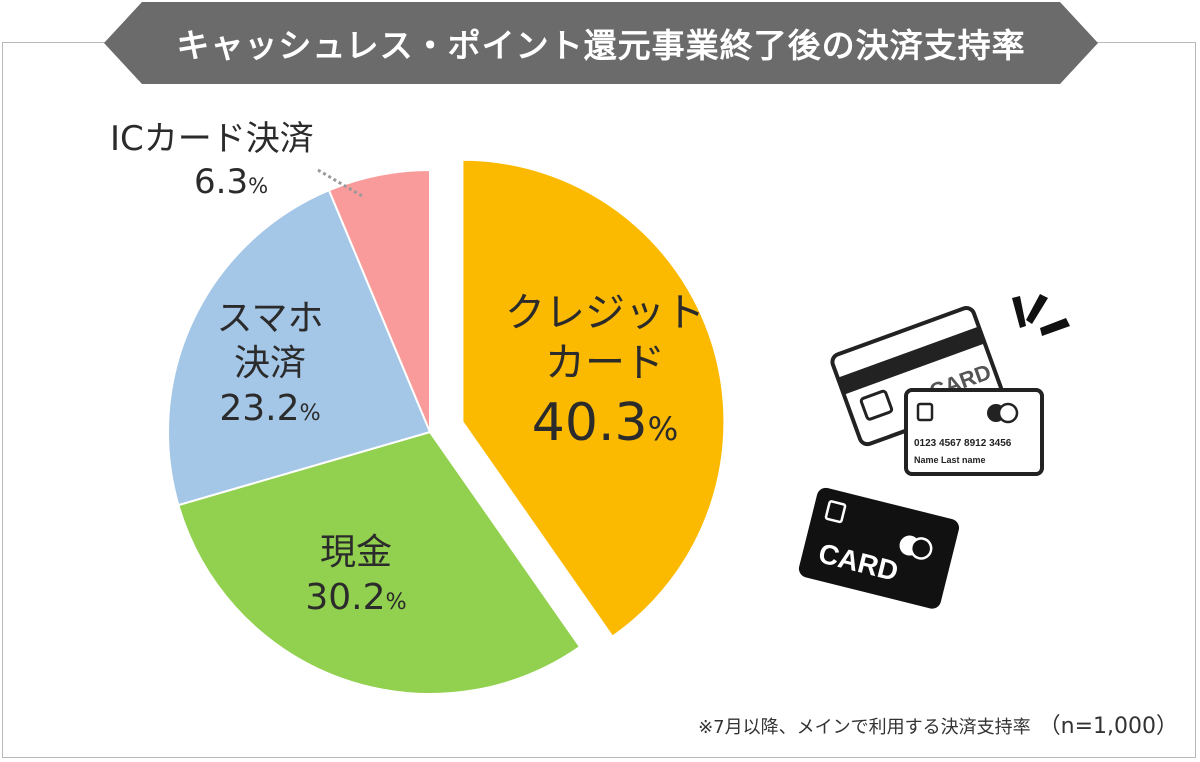  Describe the element at coordinates (605, 313) in the screenshot. I see `label-credit-line1: クレジット` at that location.